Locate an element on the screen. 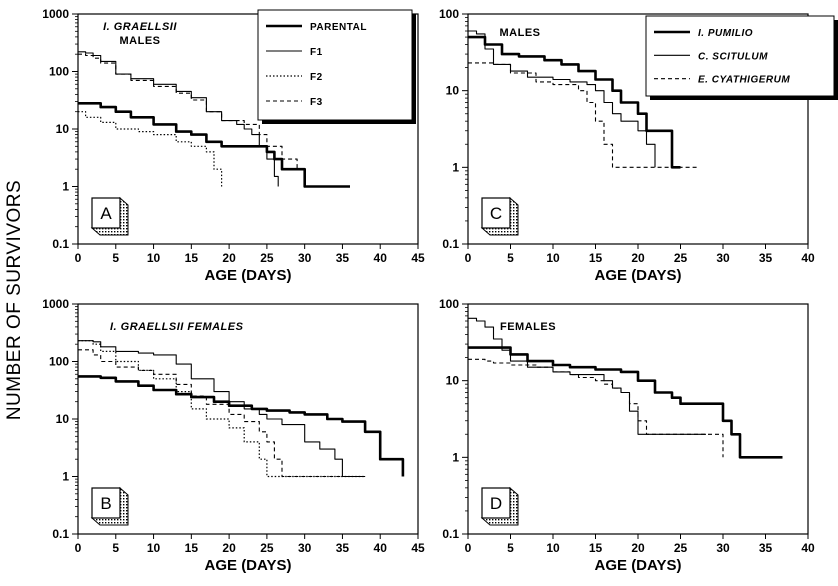 The height and width of the screenshot is (586, 838). series-line-f1-b is located at coordinates (222, 409).